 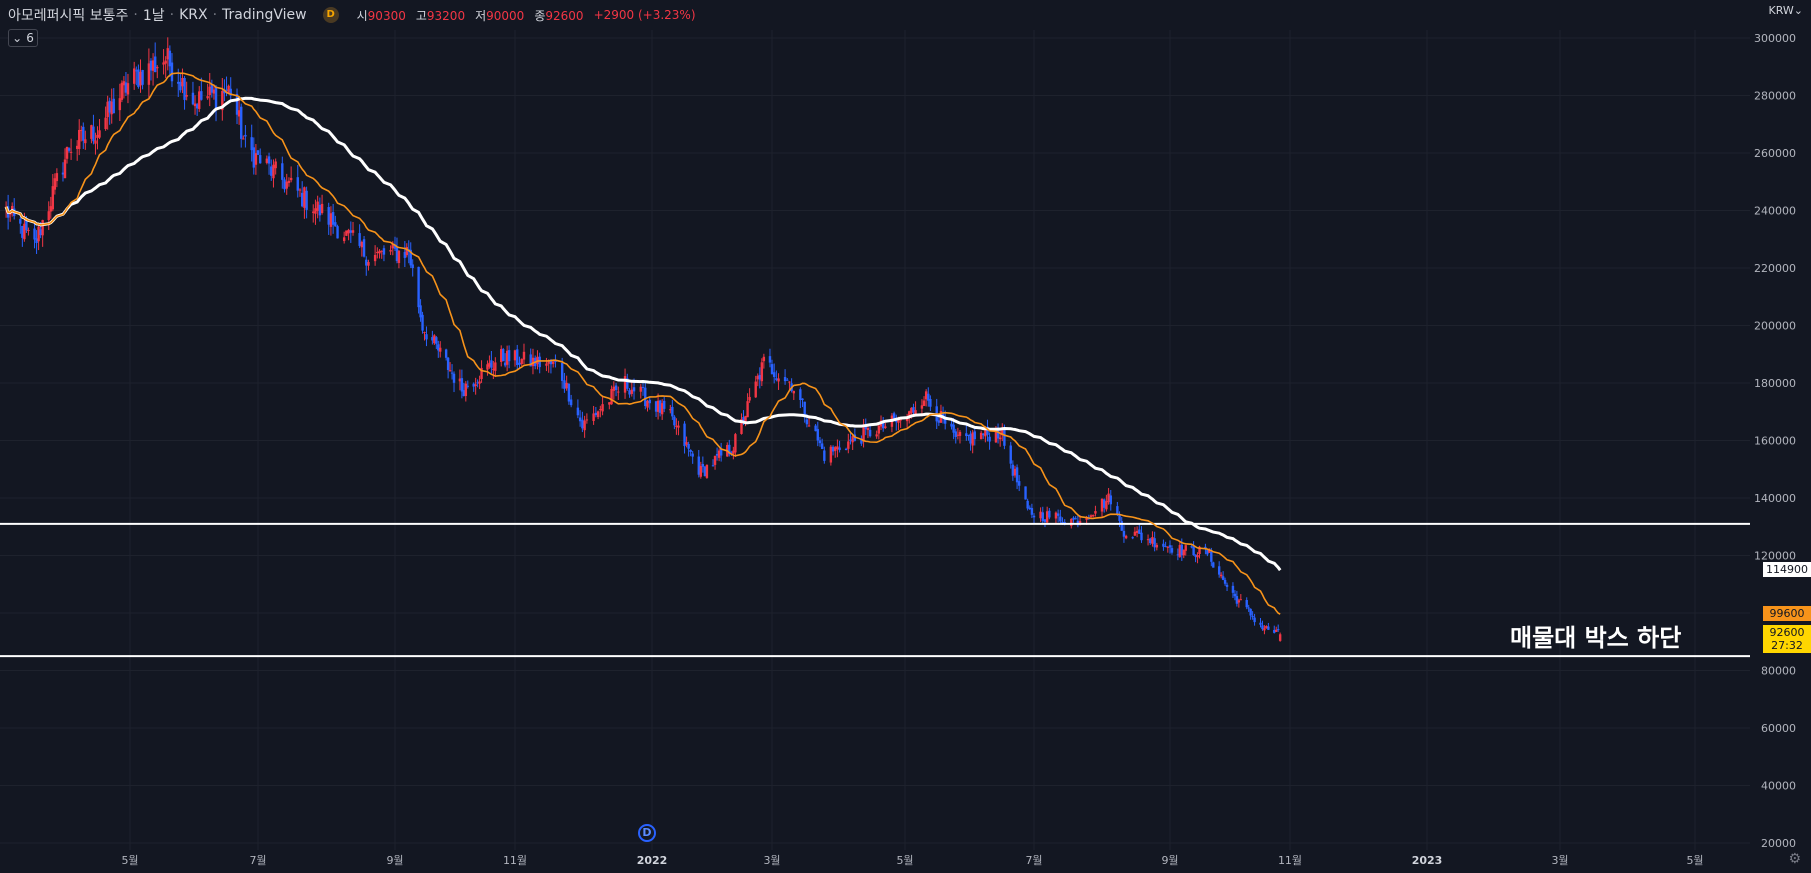 What do you see at coordinates (1596, 638) in the screenshot?
I see `support-annotation-label: 매물대 박스 하단` at bounding box center [1596, 638].